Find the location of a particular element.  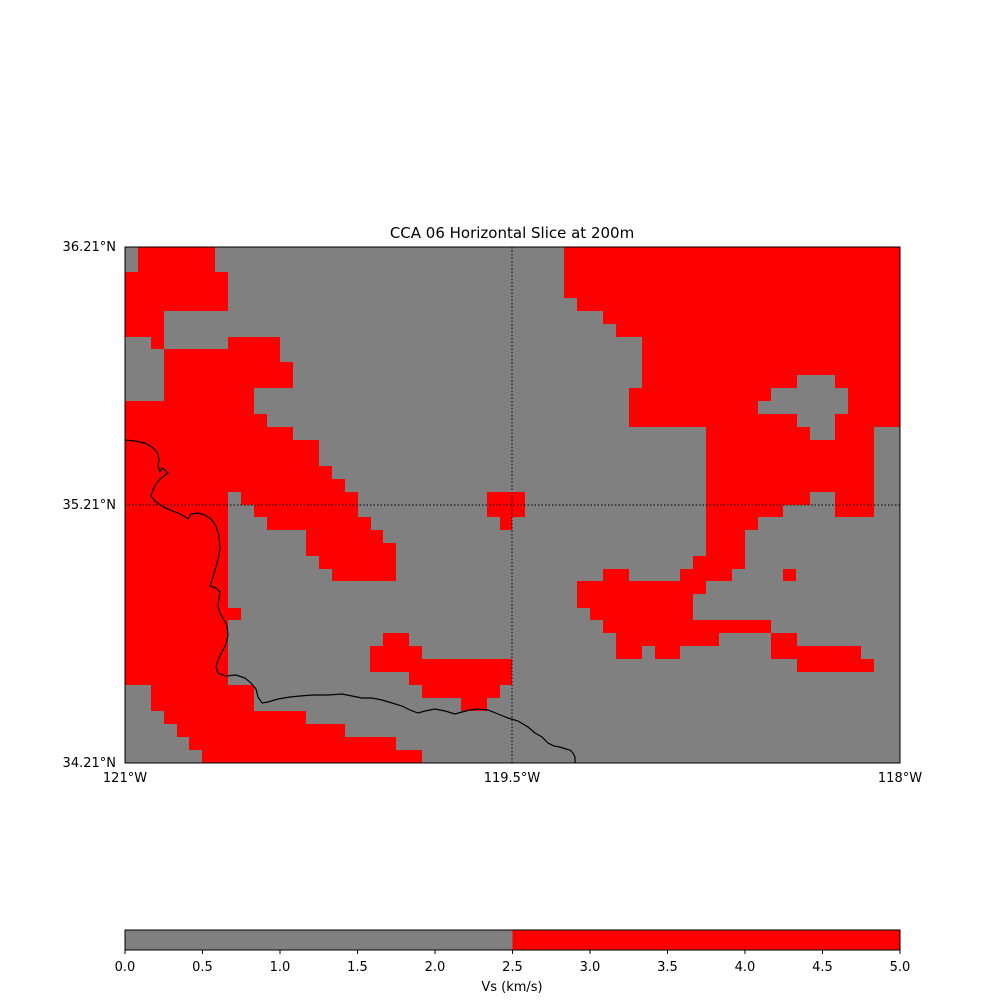

colorbar-segment-high is located at coordinates (706, 940).